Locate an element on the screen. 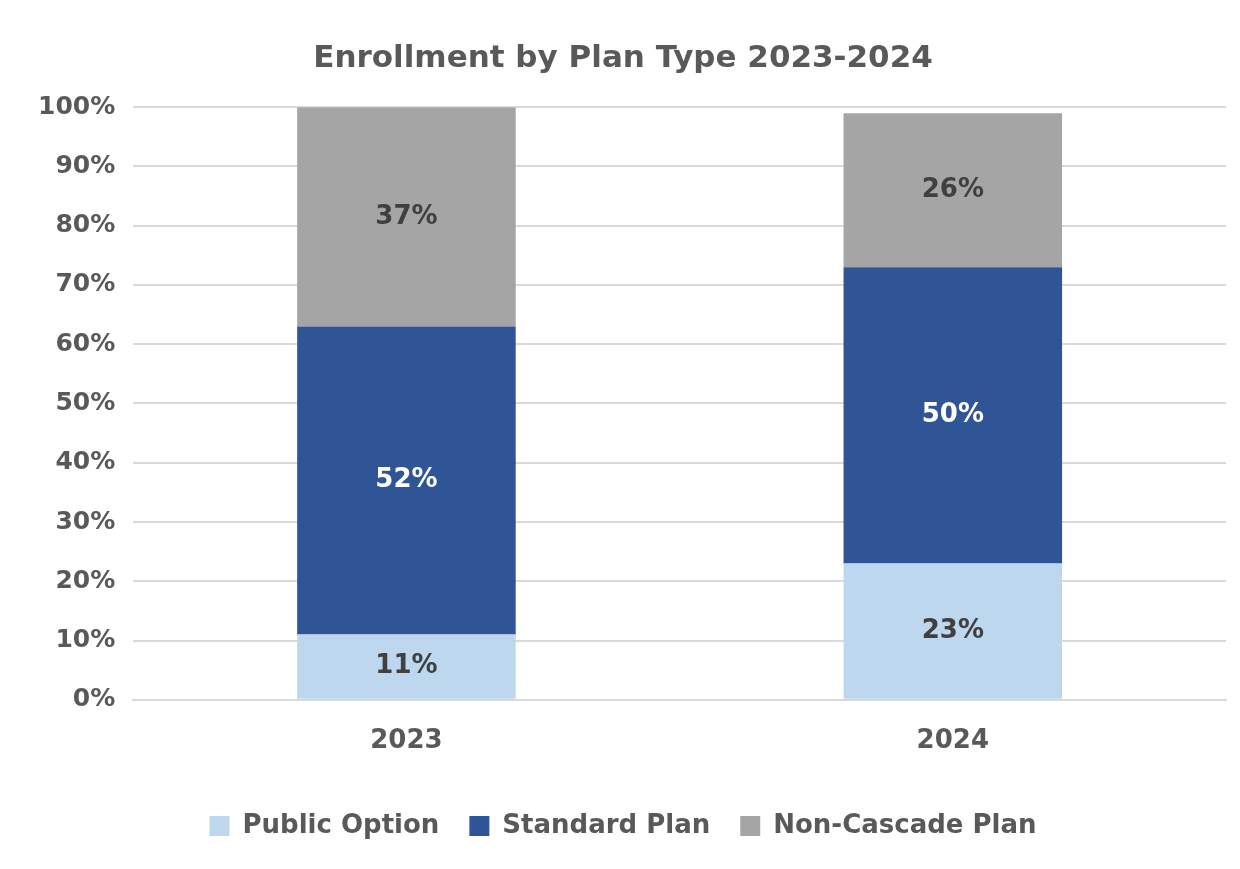 The image size is (1240, 869). y-tick-label: 20% is located at coordinates (85, 579).